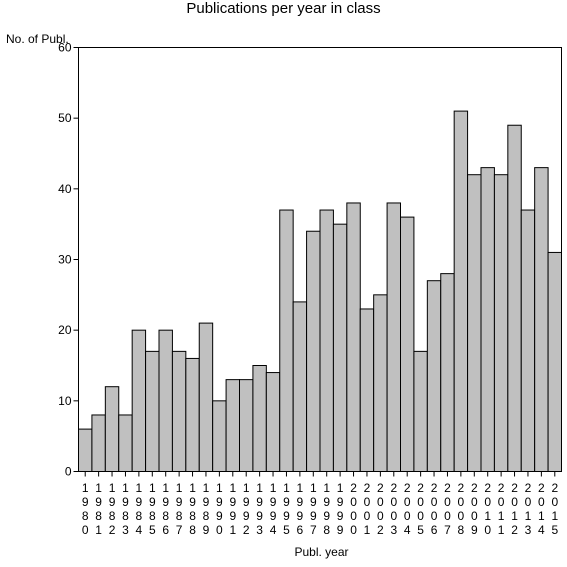 This screenshot has height=567, width=567. I want to click on y-tick-label: 30, so click(65, 260).